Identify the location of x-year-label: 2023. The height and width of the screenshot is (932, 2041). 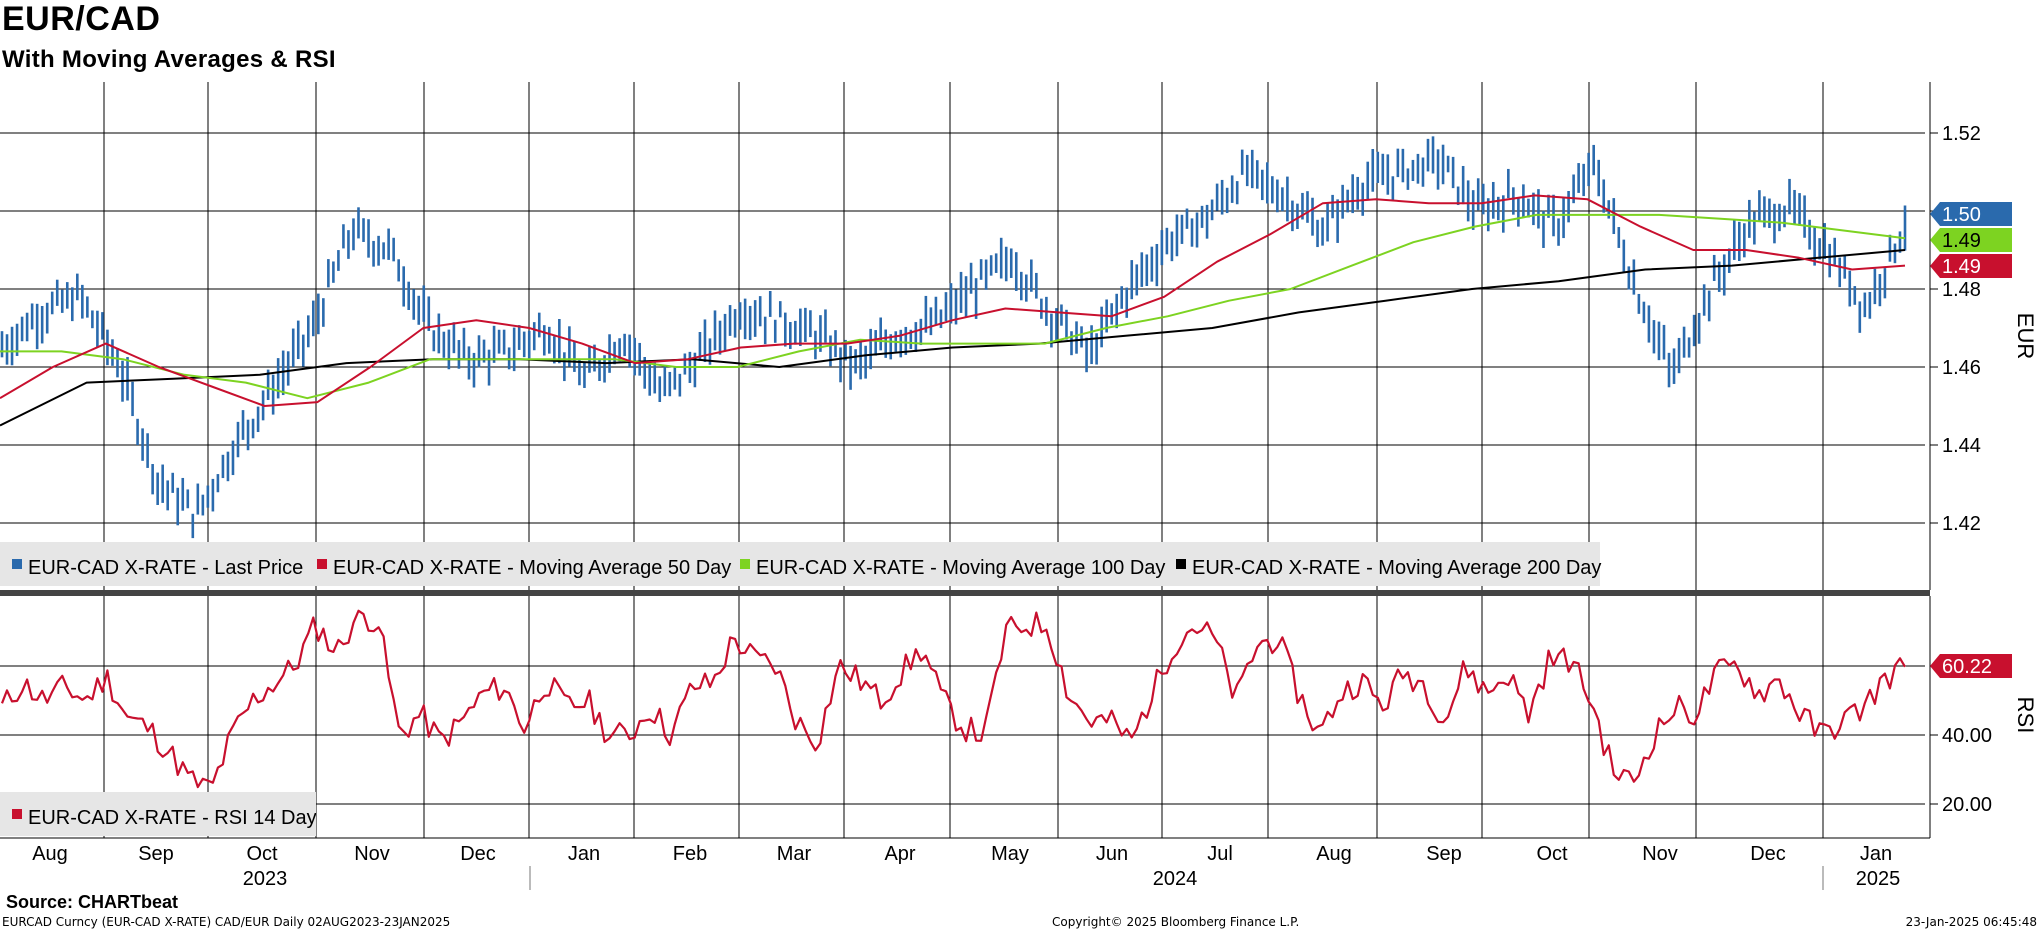
(265, 879).